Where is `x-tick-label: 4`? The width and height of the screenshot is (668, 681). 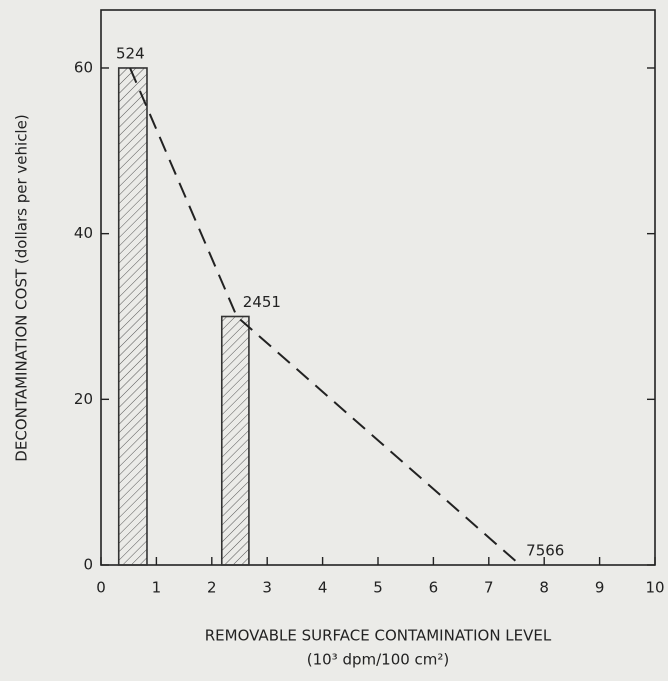
x-tick-label: 4 is located at coordinates (323, 588).